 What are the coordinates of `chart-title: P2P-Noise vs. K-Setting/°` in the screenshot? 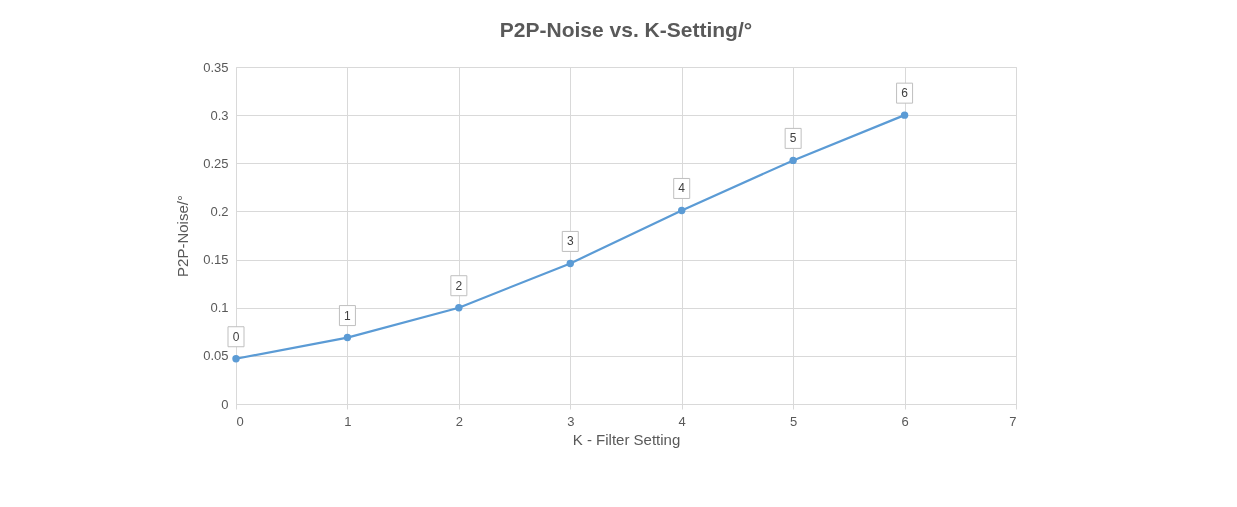 It's located at (626, 29).